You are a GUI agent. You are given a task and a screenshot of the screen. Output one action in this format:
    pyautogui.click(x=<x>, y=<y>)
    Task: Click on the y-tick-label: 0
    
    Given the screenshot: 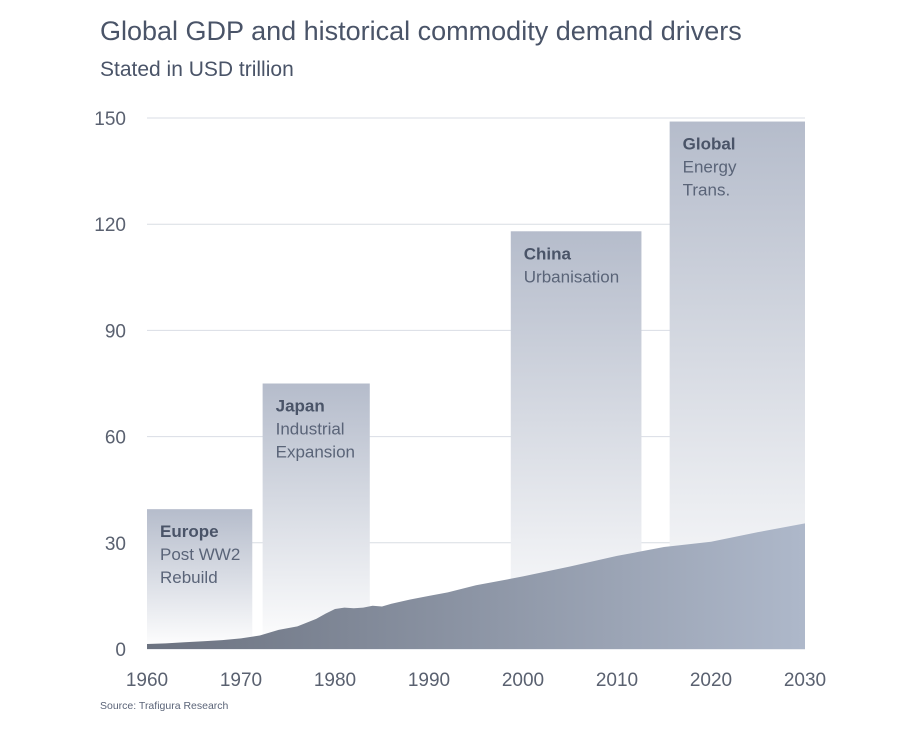 What is the action you would take?
    pyautogui.click(x=120, y=650)
    